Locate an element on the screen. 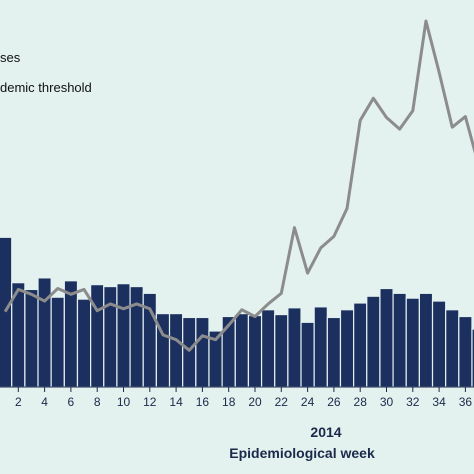 This screenshot has height=474, width=474. x-tick-label: 6 is located at coordinates (71, 402).